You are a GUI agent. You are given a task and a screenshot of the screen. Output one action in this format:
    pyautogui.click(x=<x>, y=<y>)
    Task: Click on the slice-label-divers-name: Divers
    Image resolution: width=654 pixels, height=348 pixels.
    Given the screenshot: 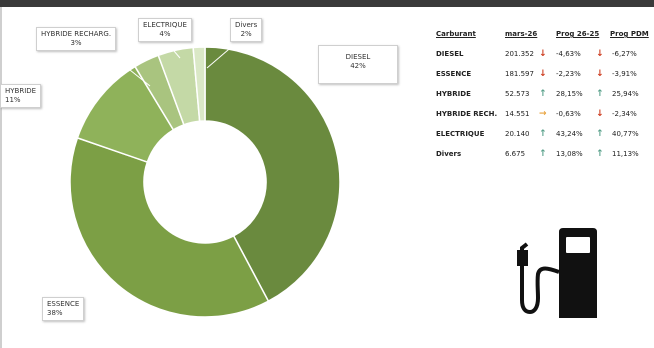 What is the action you would take?
    pyautogui.click(x=246, y=25)
    